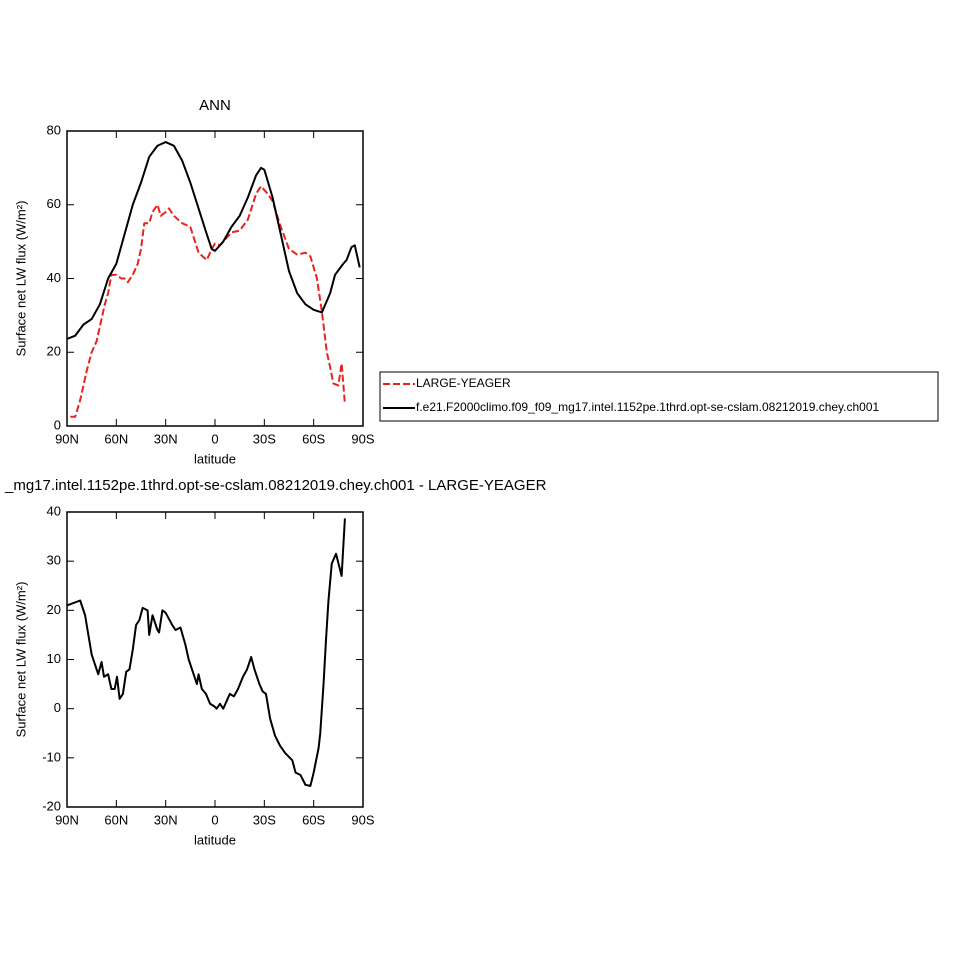  Describe the element at coordinates (659, 396) in the screenshot. I see `legend-box` at that location.